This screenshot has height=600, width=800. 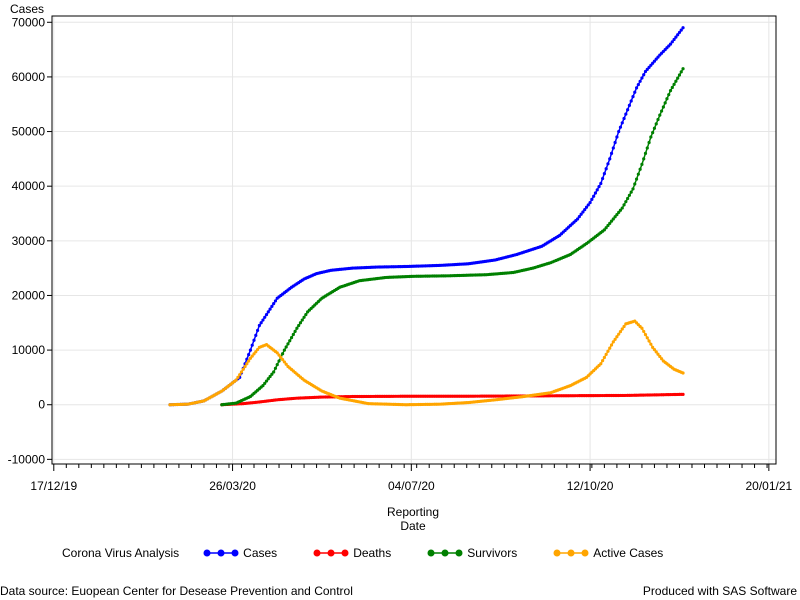 What do you see at coordinates (331, 553) in the screenshot?
I see `legend-swatch-deaths` at bounding box center [331, 553].